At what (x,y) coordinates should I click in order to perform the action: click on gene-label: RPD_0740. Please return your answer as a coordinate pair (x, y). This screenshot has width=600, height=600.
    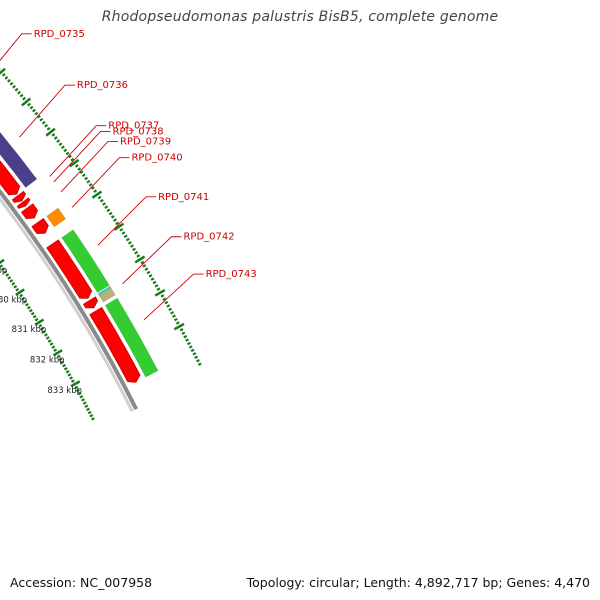
    Looking at the image, I should click on (156, 158).